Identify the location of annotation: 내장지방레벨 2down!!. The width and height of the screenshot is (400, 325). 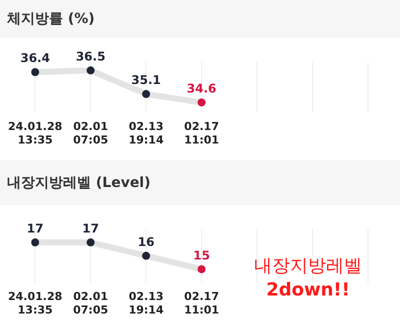
(308, 278).